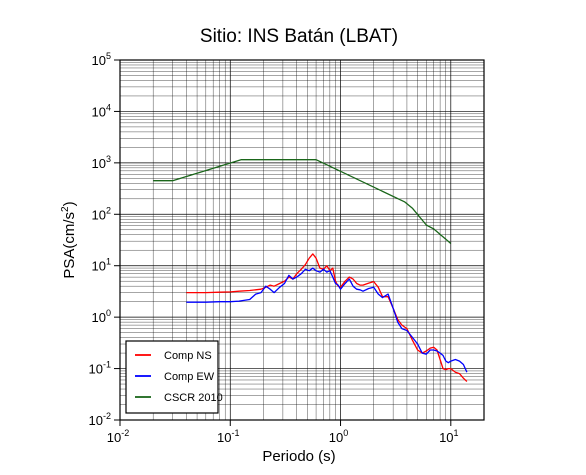  I want to click on y-tick-exponent: -2, so click(107, 416).